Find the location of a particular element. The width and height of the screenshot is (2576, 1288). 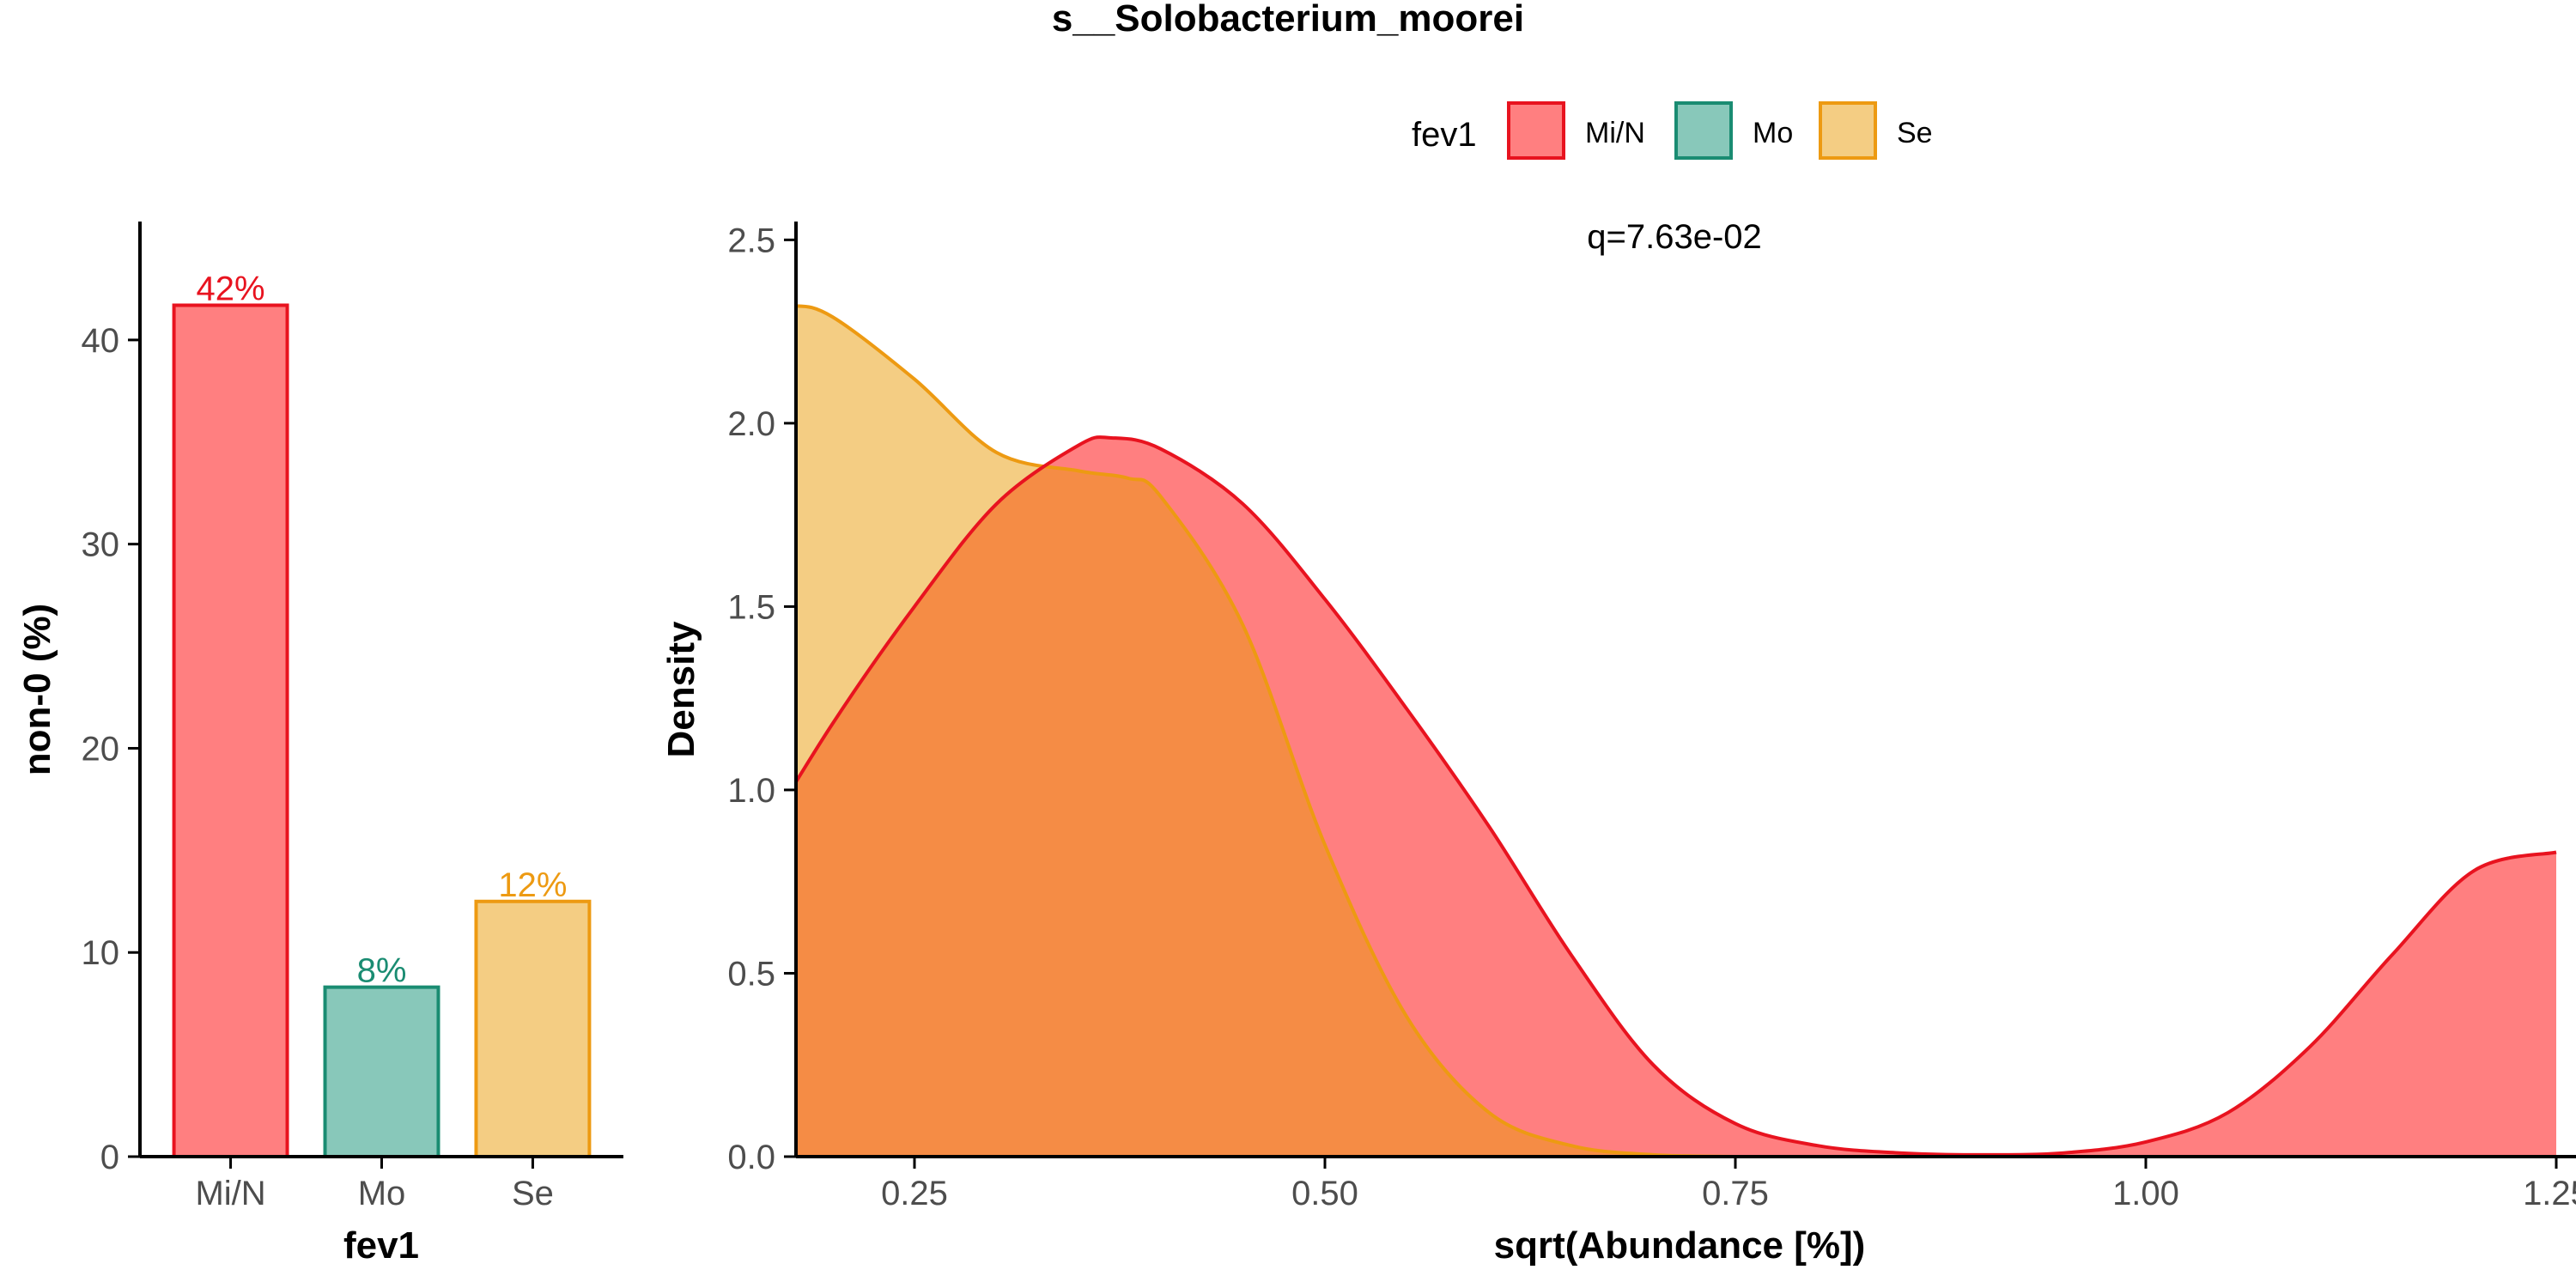

x-tick-label: 0.75 is located at coordinates (1736, 1193).